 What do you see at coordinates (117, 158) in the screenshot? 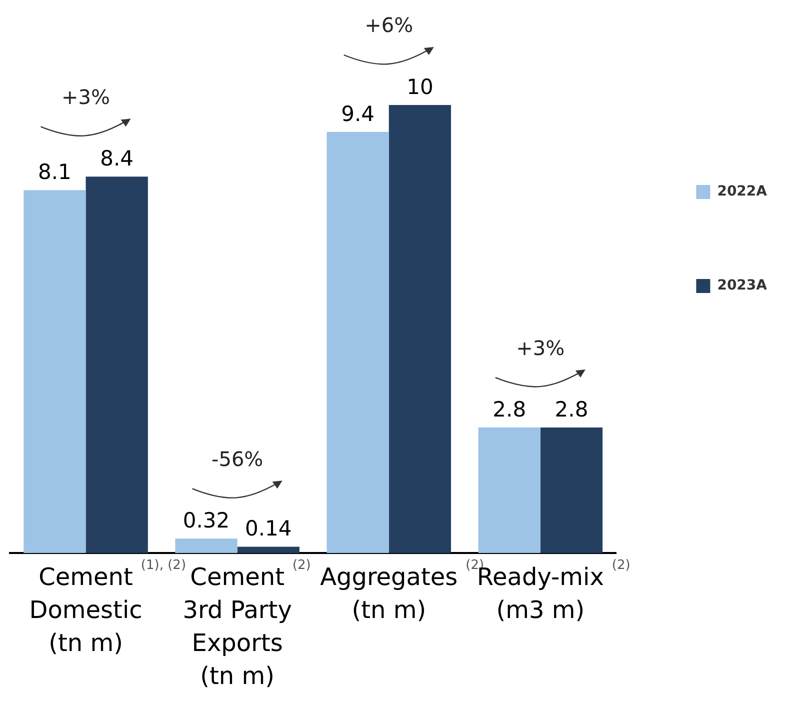
I see `data-label: 8.4` at bounding box center [117, 158].